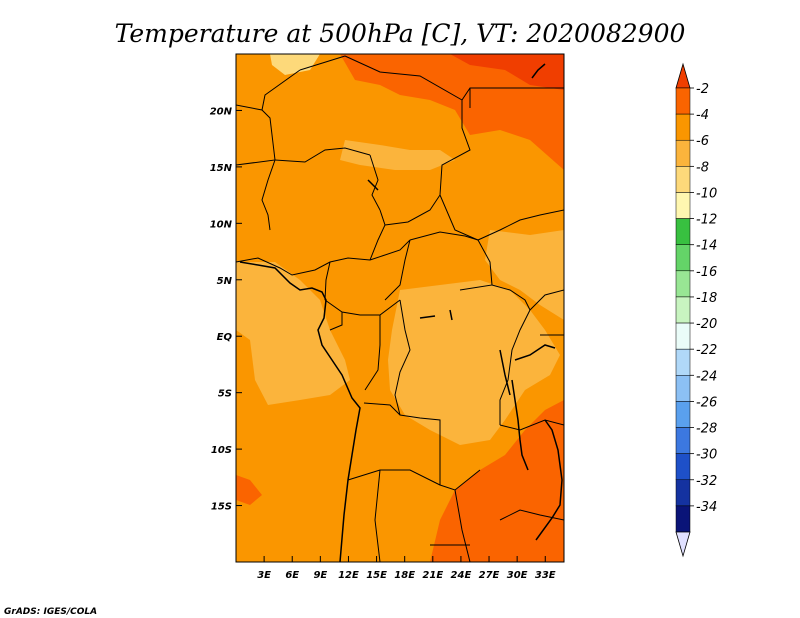  I want to click on colorbar-label: -14, so click(706, 246).